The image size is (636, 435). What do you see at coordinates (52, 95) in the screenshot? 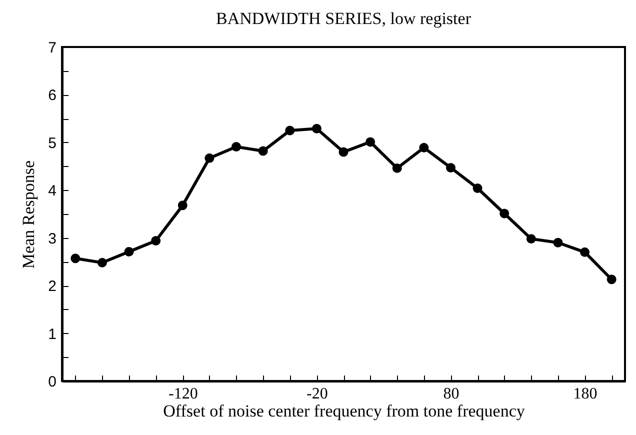
I see `y-tick-label: 6` at bounding box center [52, 95].